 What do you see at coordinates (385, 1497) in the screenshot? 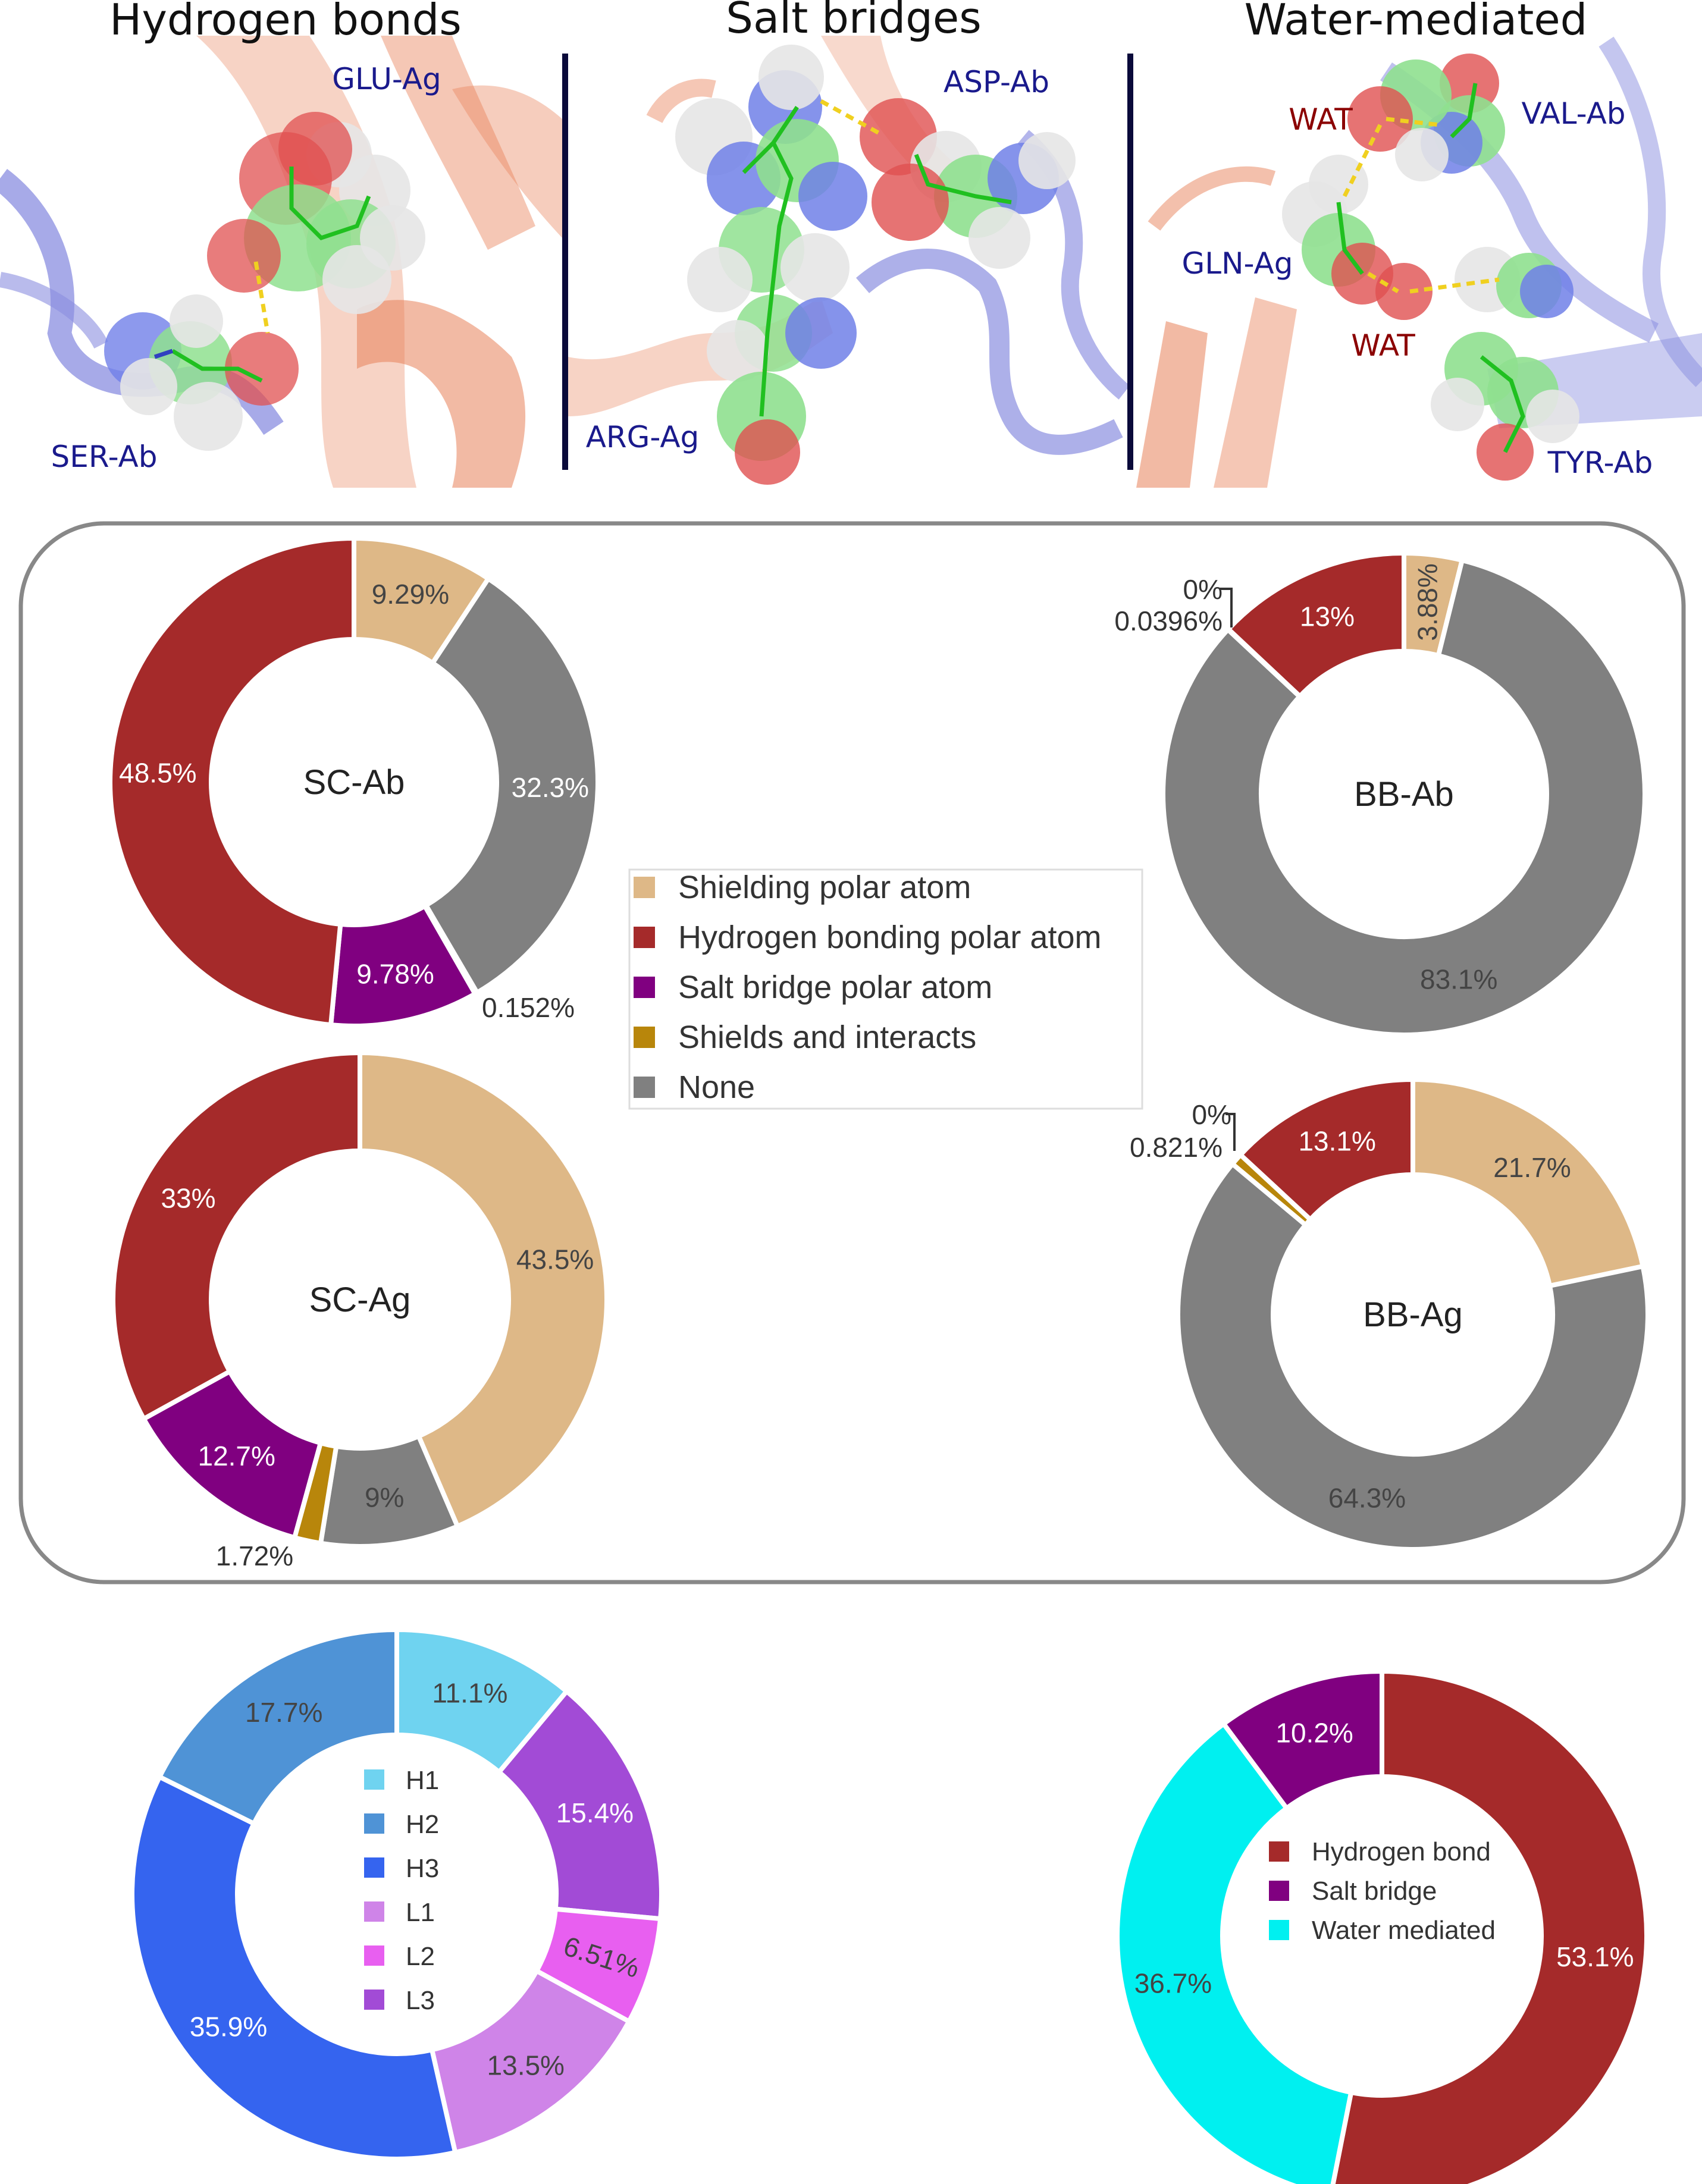
I see `slice-value-label: 9%` at bounding box center [385, 1497].